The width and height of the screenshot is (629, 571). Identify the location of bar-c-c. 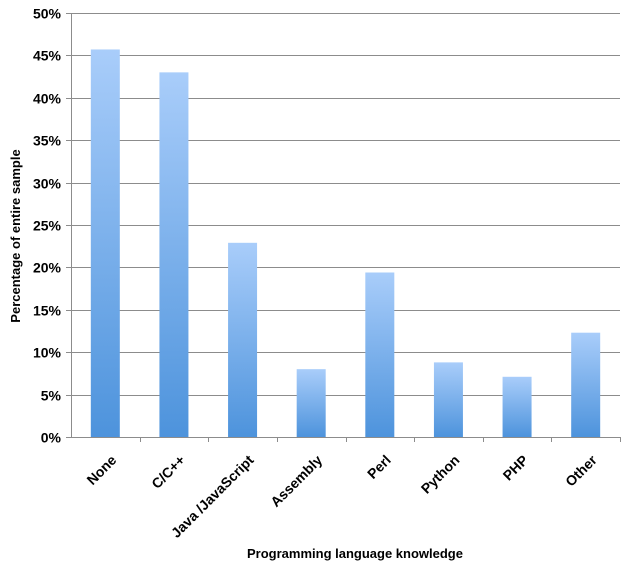
(174, 255).